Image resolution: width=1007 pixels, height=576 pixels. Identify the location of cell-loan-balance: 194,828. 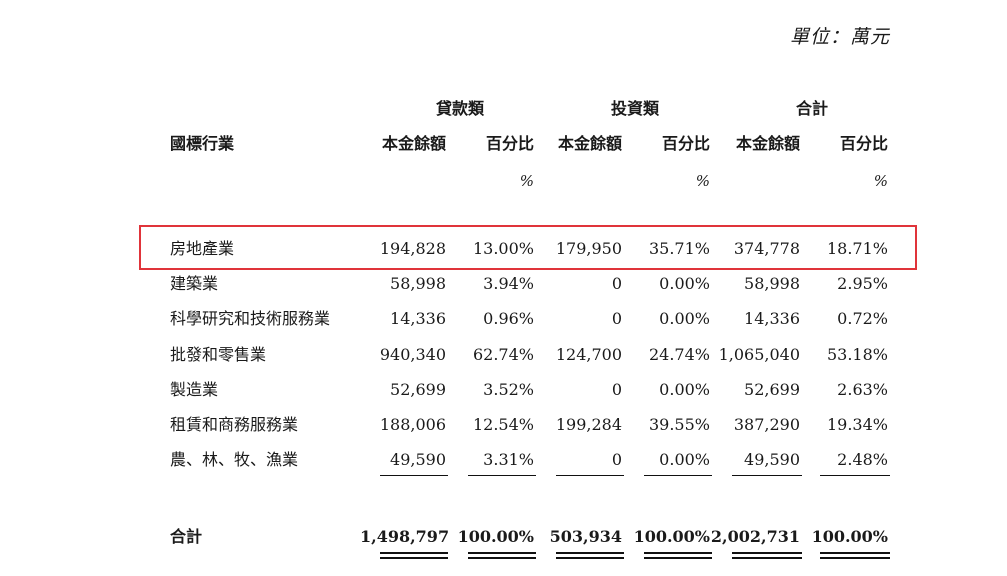
(412, 248).